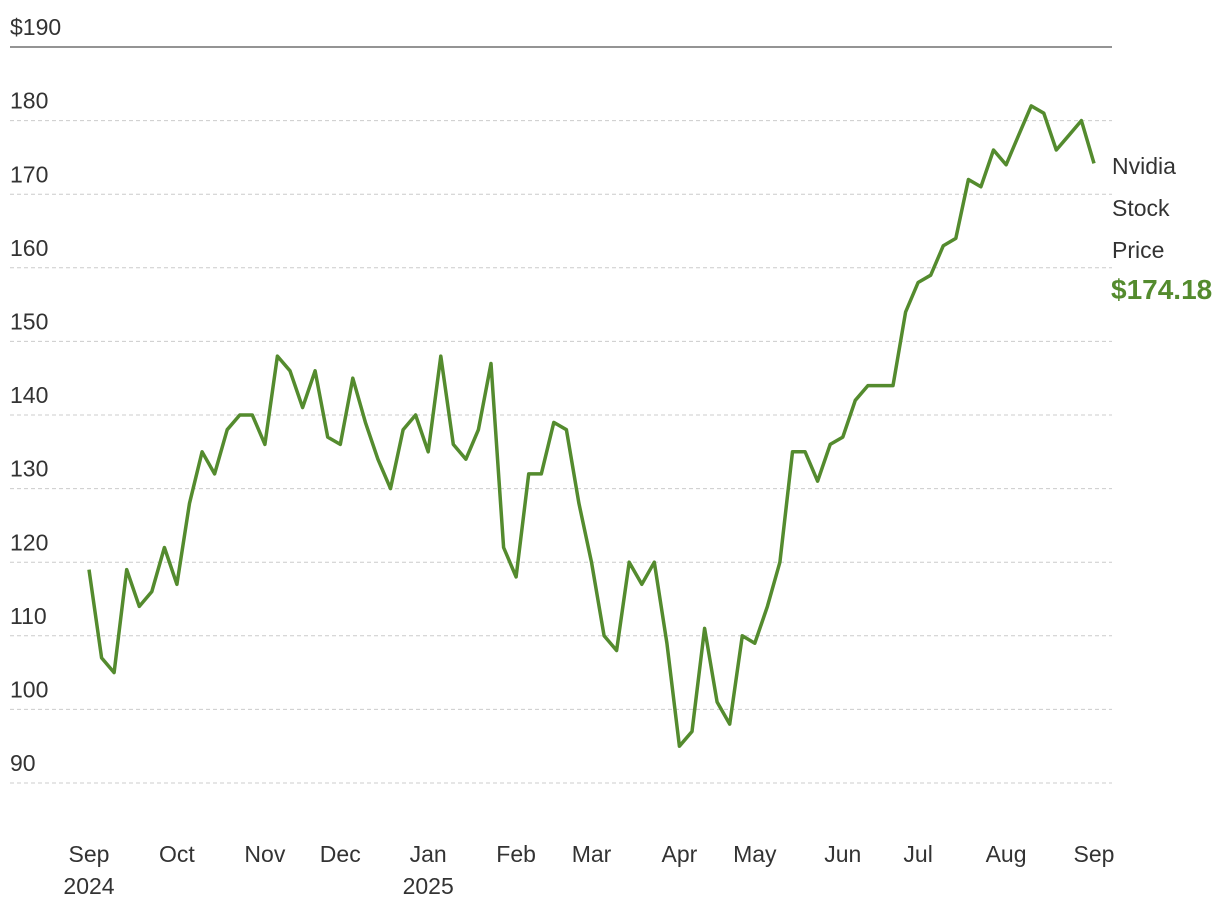 Image resolution: width=1220 pixels, height=918 pixels. Describe the element at coordinates (1006, 854) in the screenshot. I see `x-tick-label: Aug` at that location.